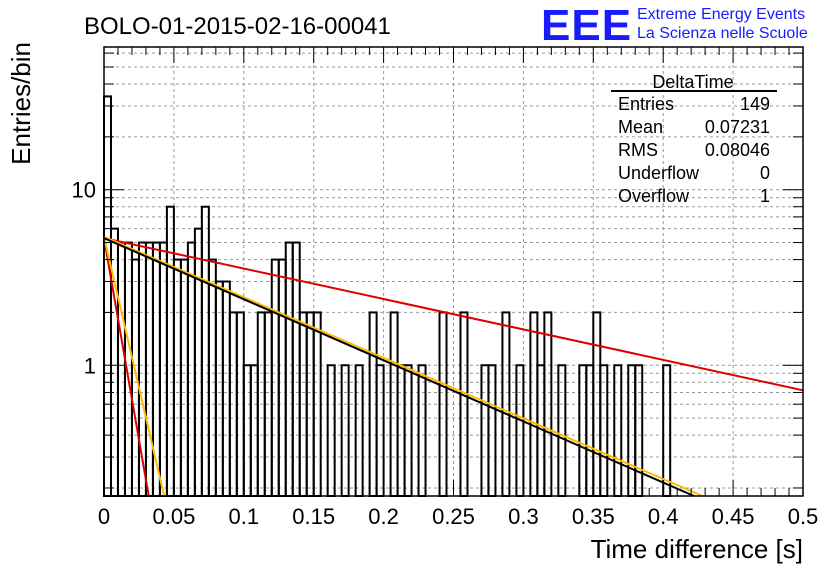 Image resolution: width=836 pixels, height=572 pixels. I want to click on chart-title: BOLO-01-2015-02-16-00041, so click(237, 26).